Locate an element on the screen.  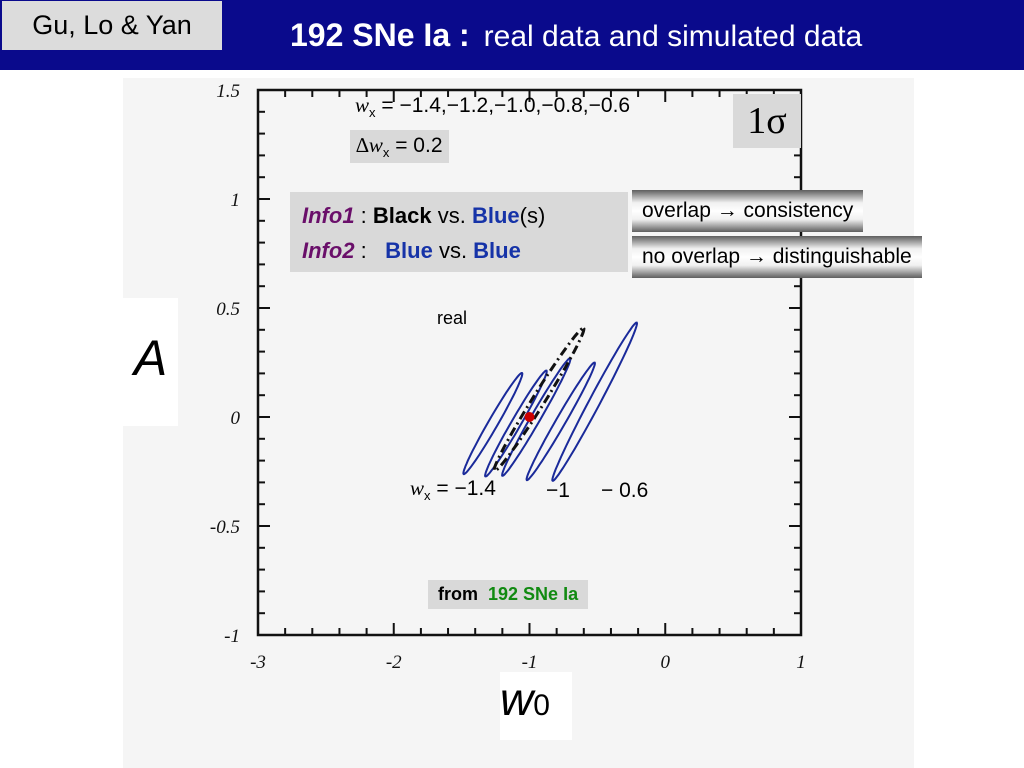
y-tick-label: 1.5 is located at coordinates (228, 91).